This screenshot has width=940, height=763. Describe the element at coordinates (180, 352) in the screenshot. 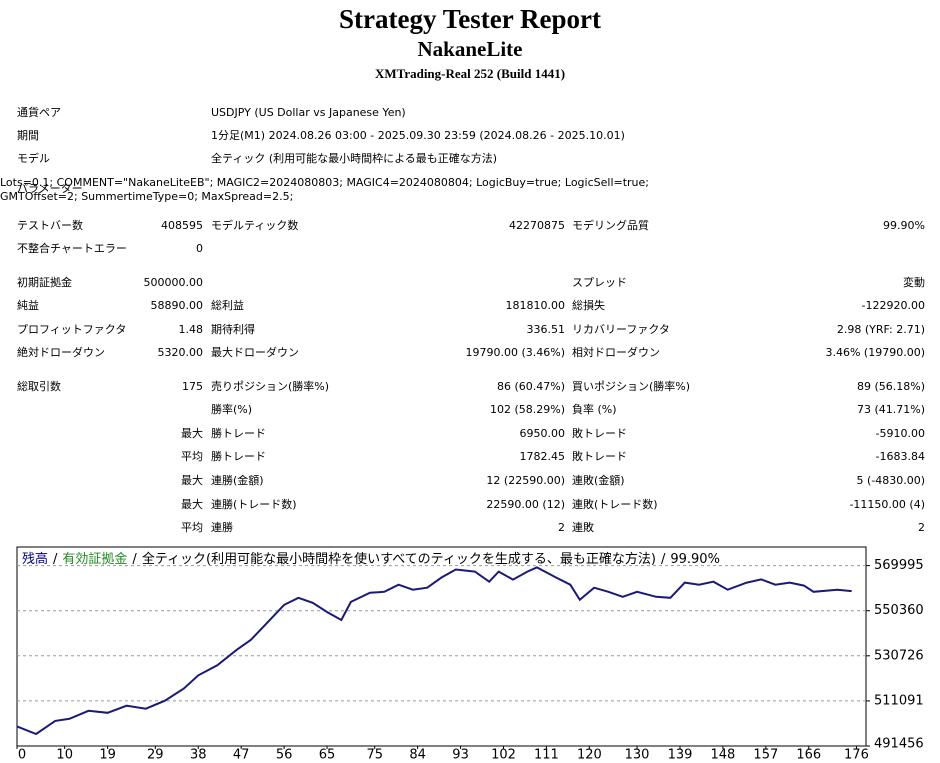

I see `stat-value: 5320.00` at that location.